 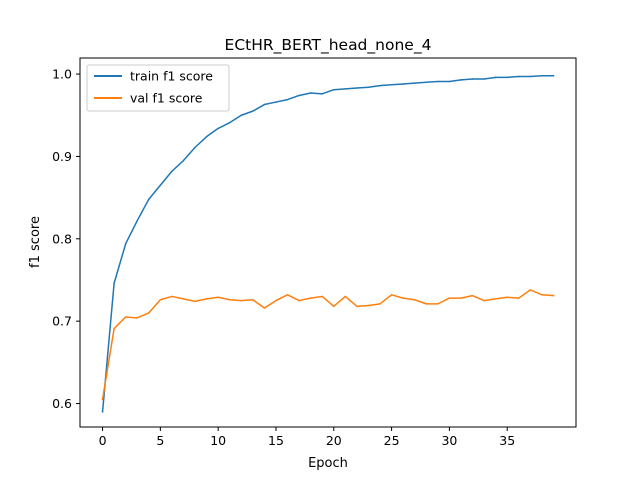 I want to click on y-tick-label: 0.7, so click(x=62, y=321).